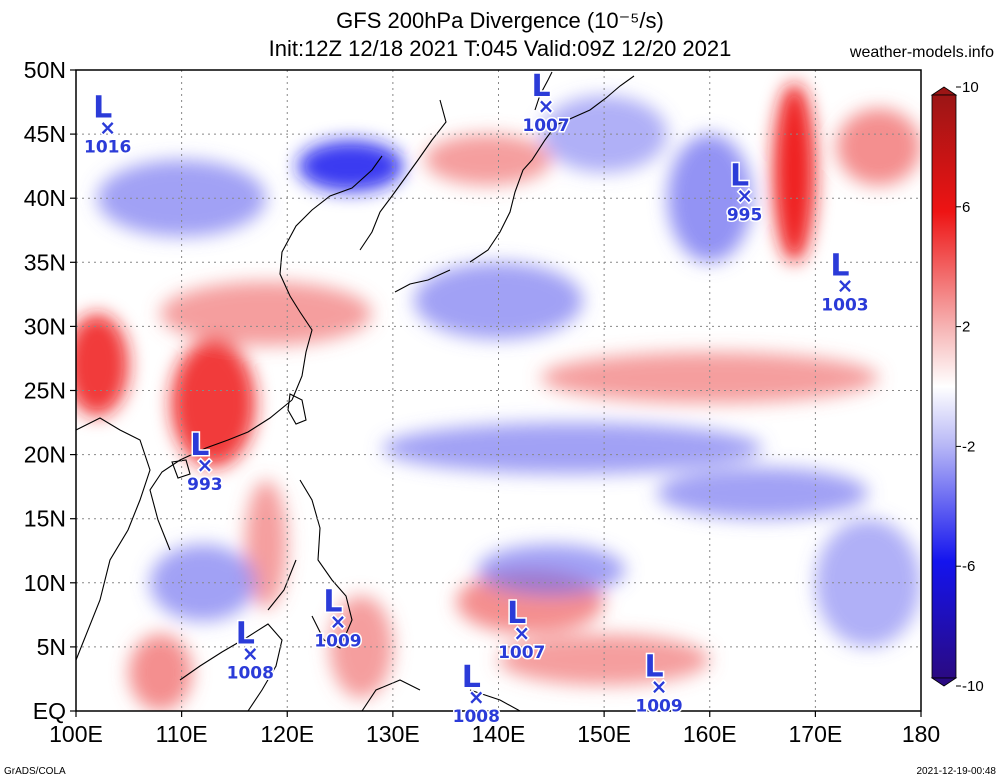 This screenshot has width=1000, height=779. I want to click on x-tick-label: 160E, so click(710, 734).